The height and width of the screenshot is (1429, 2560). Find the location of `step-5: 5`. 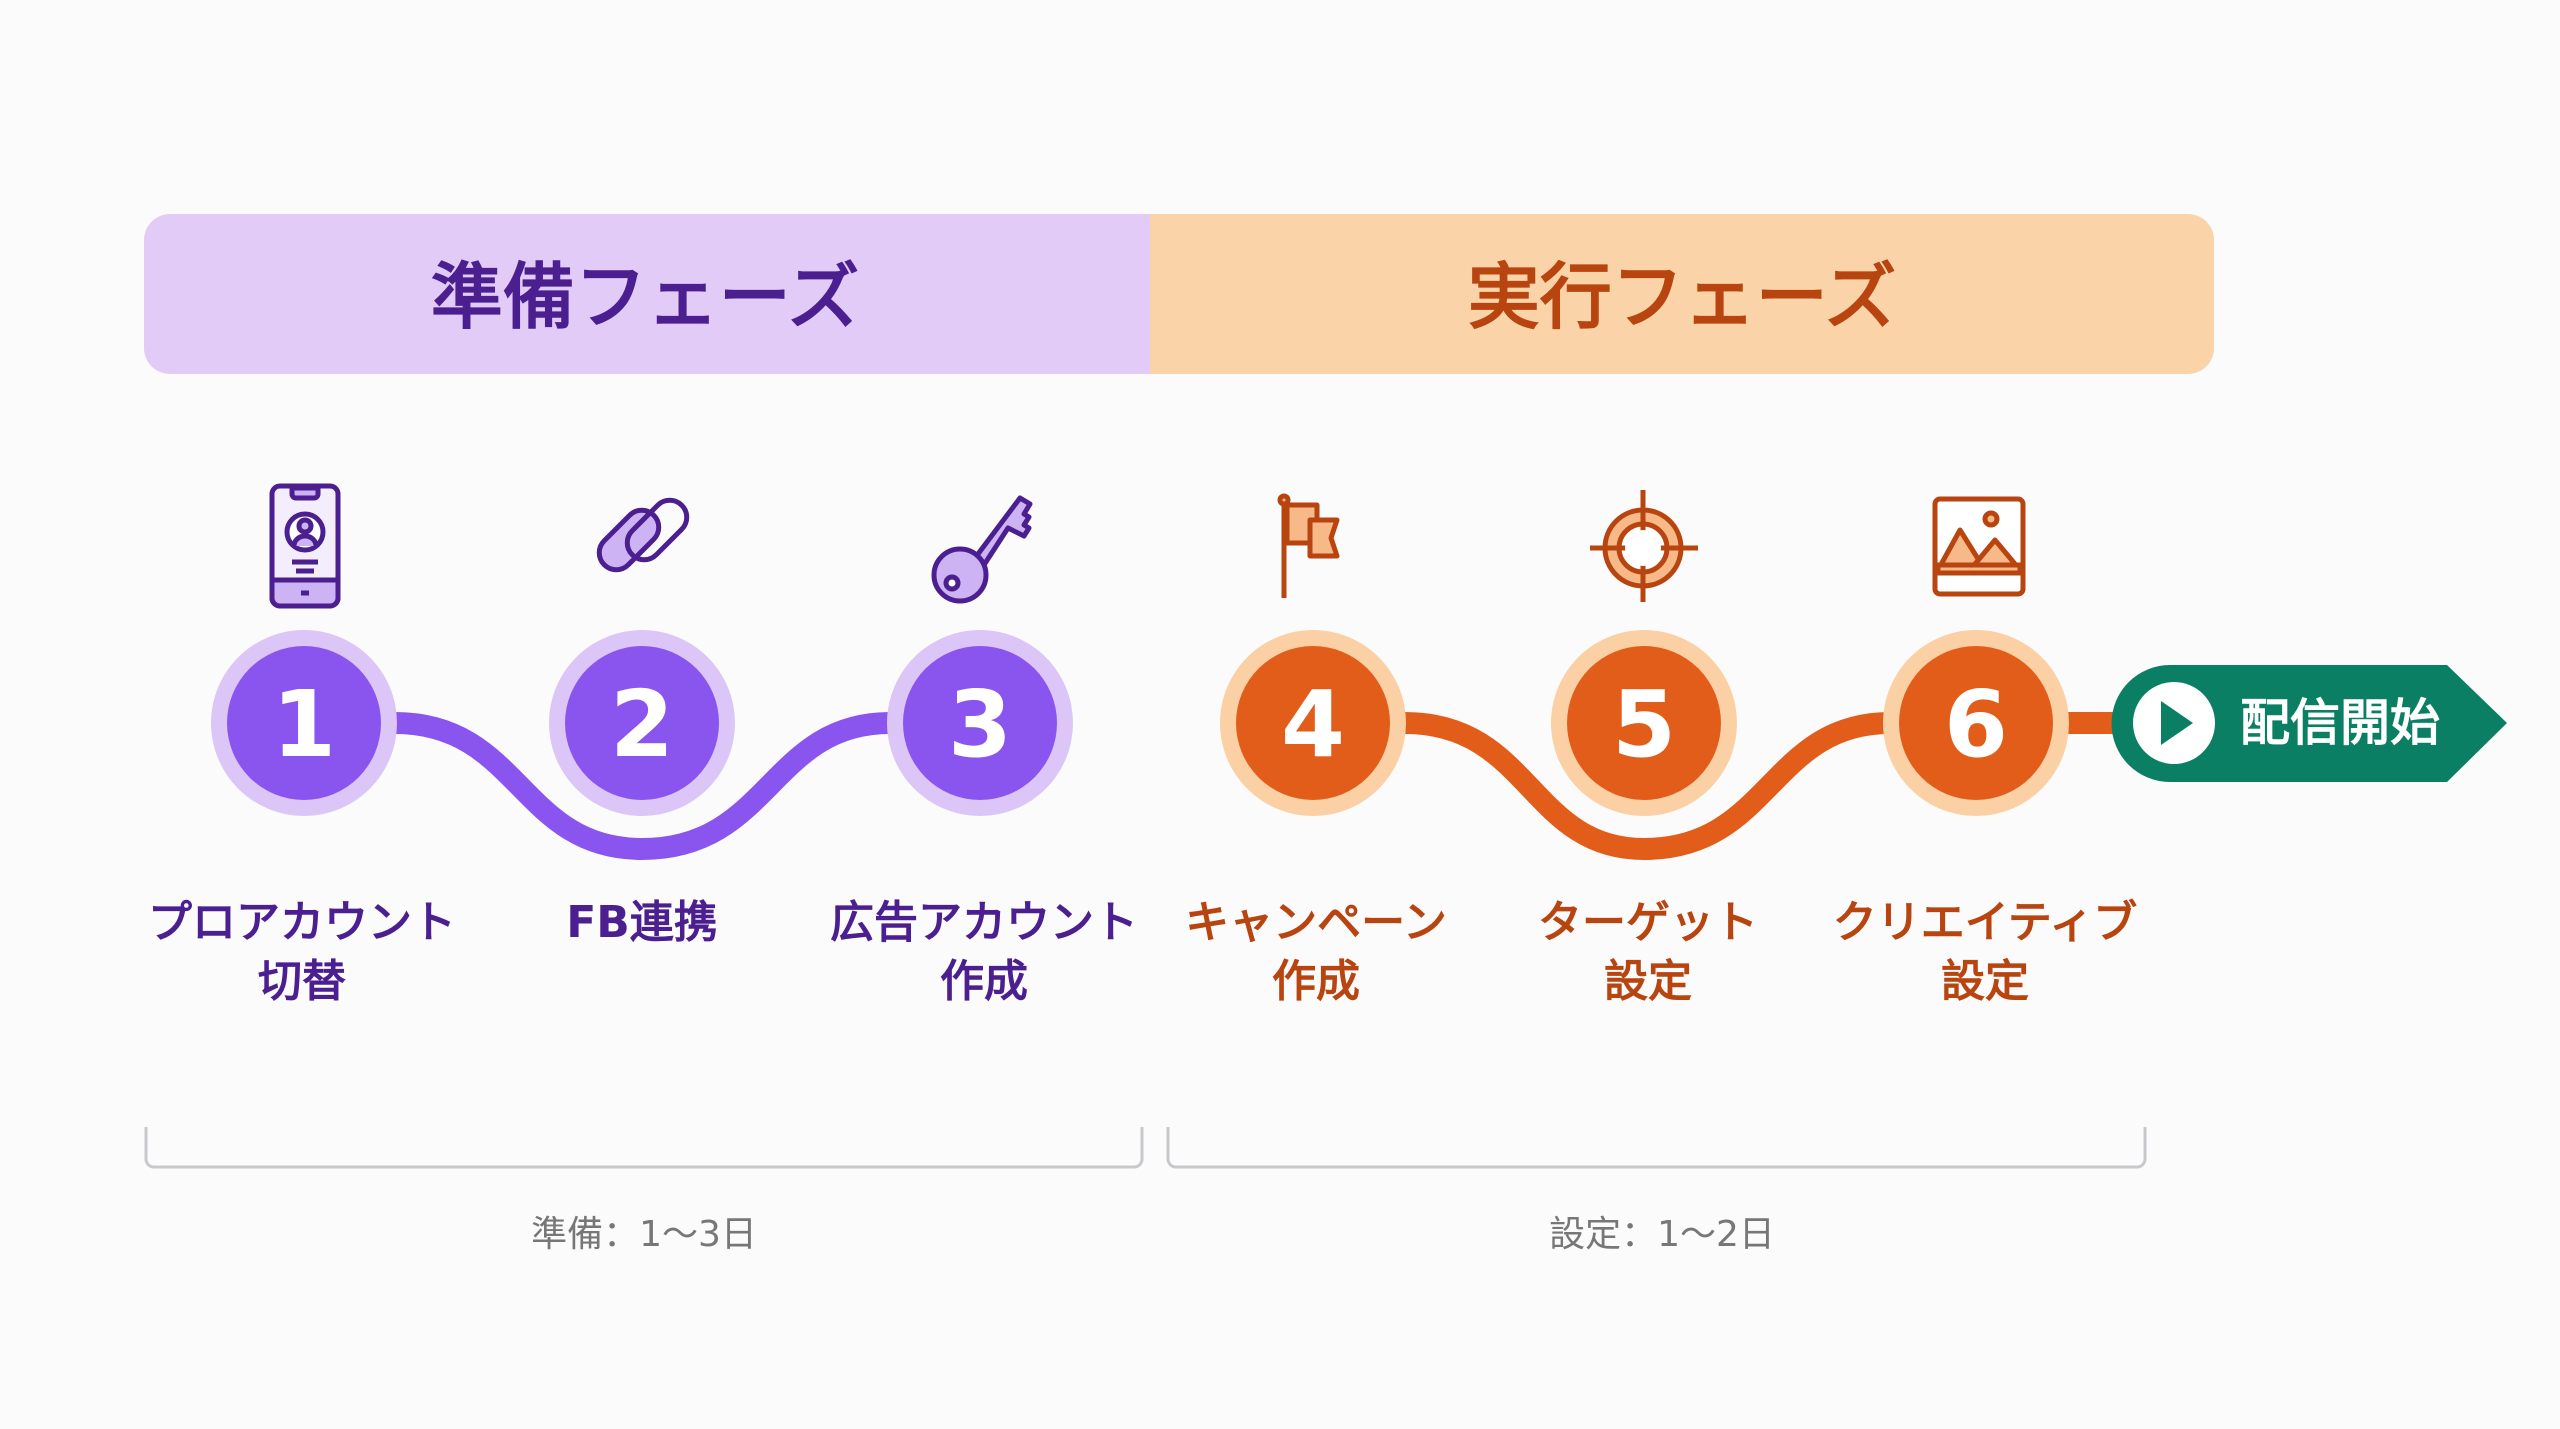

step-5: 5 is located at coordinates (1644, 723).